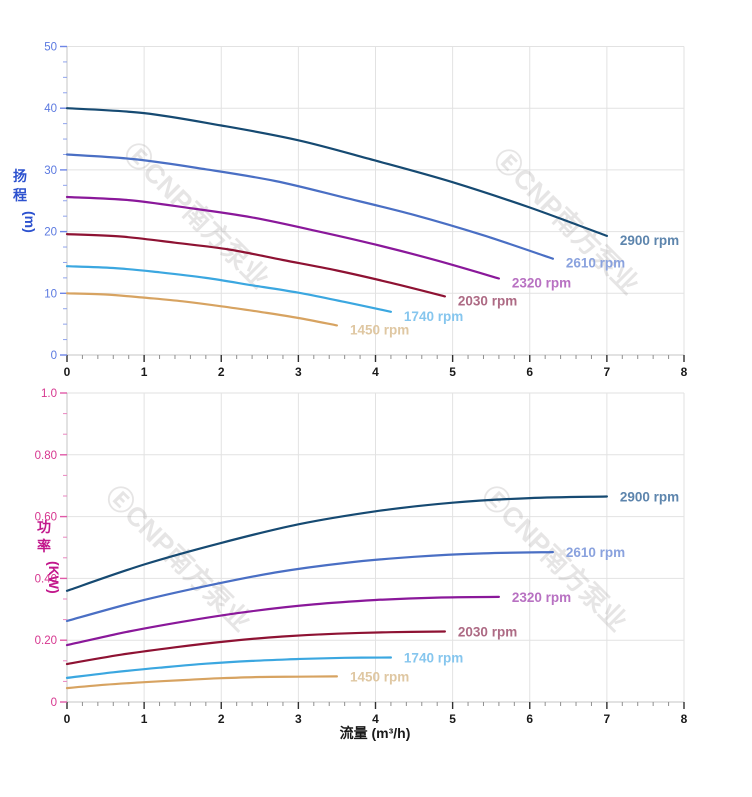  Describe the element at coordinates (529, 372) in the screenshot. I see `head-x-tick-label: 6` at that location.